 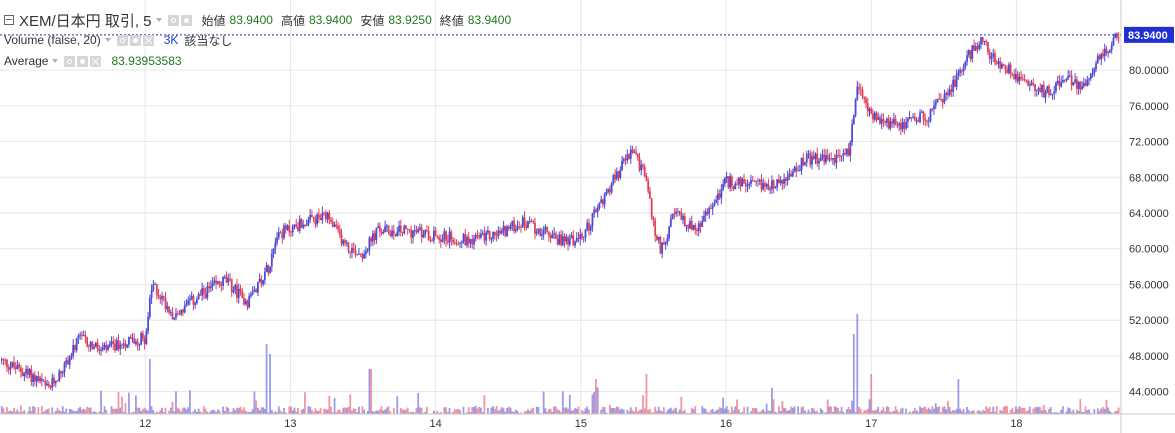 What do you see at coordinates (9, 20) in the screenshot?
I see `collapse-icon` at bounding box center [9, 20].